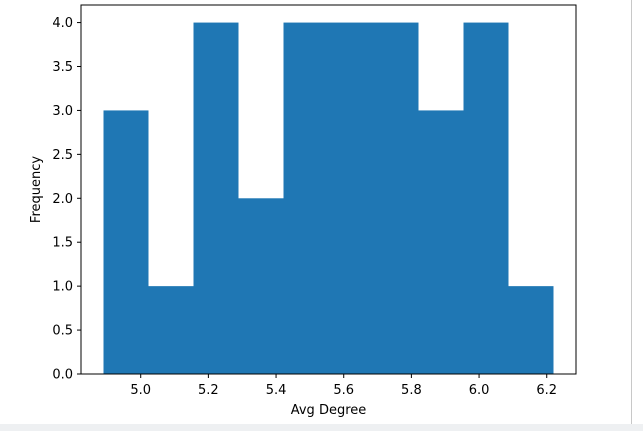  What do you see at coordinates (343, 390) in the screenshot?
I see `x-tick-label: 5.6` at bounding box center [343, 390].